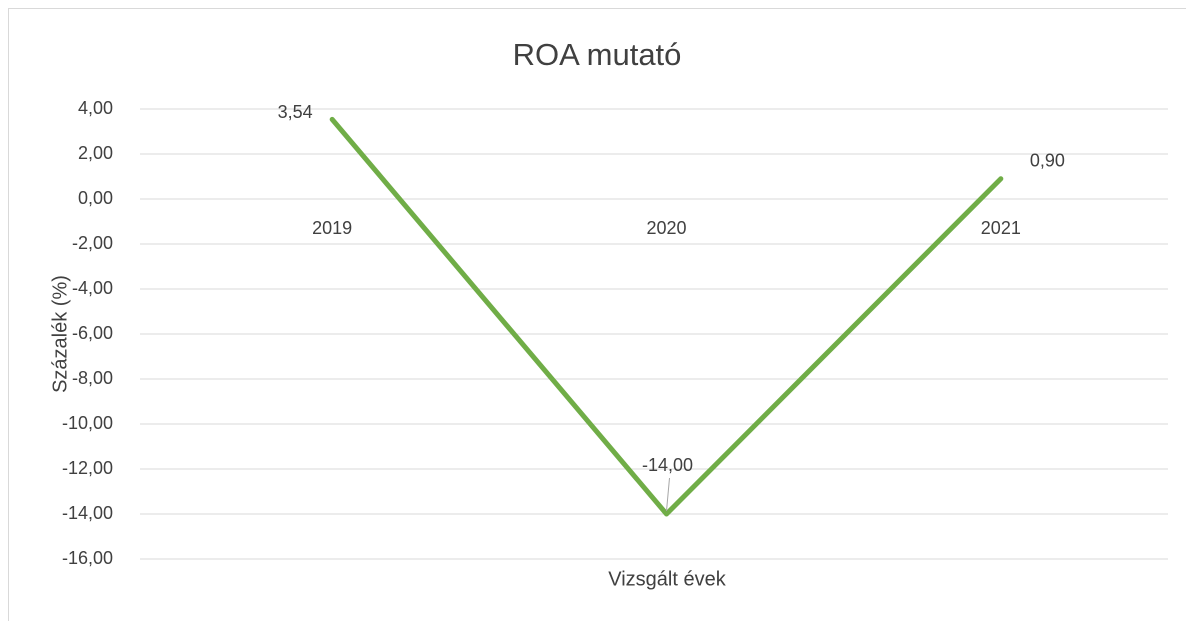 This screenshot has height=626, width=1186. Describe the element at coordinates (87, 423) in the screenshot. I see `y-tick-label: -10,00` at that location.